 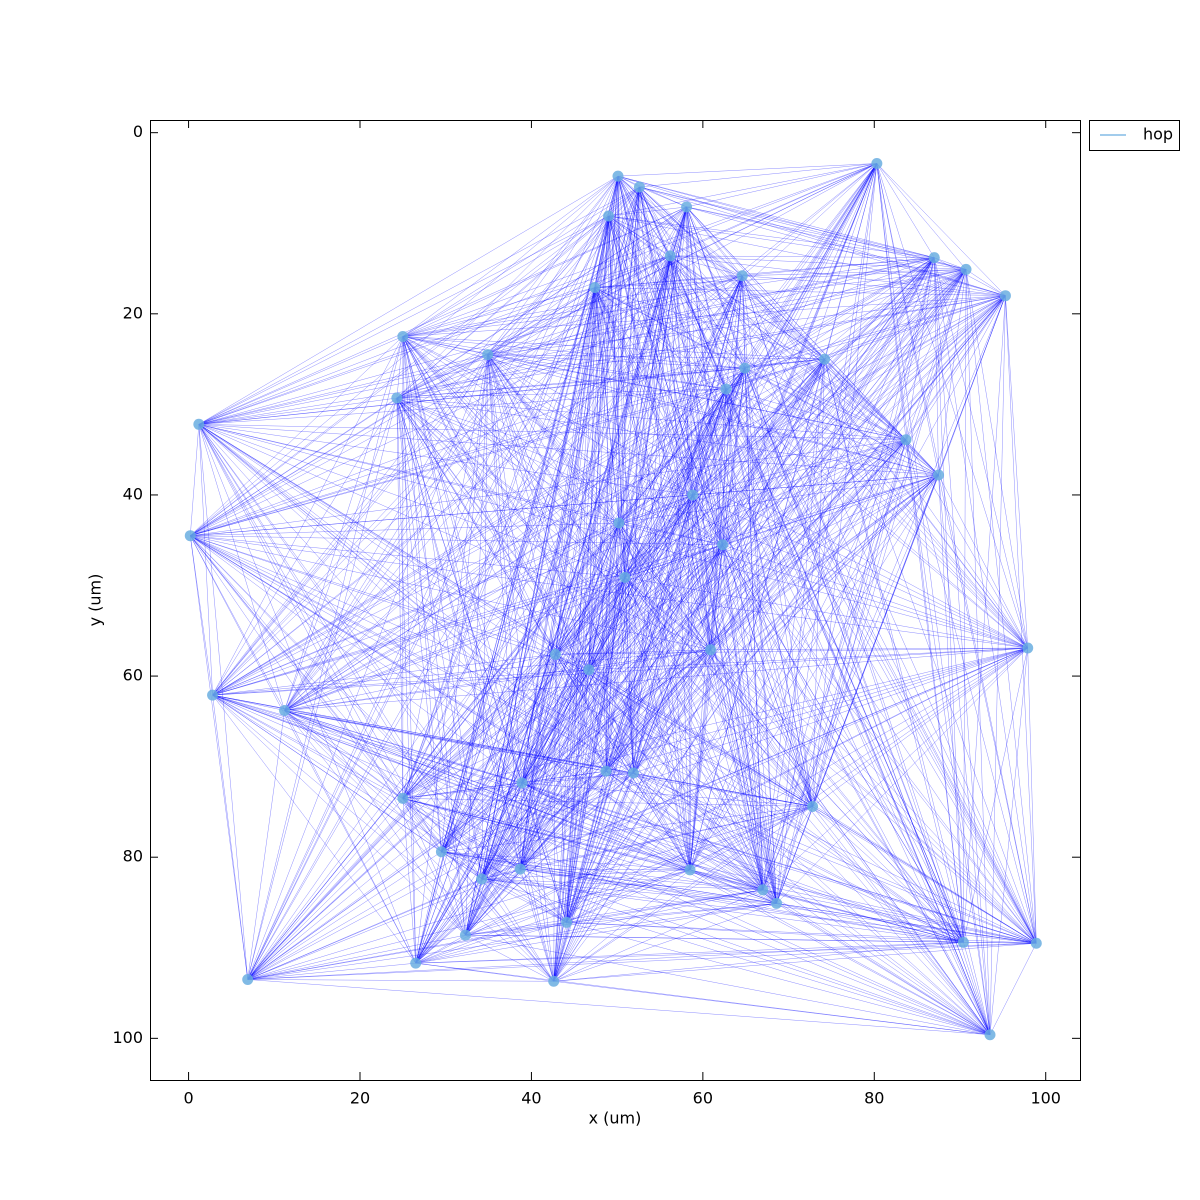 I want to click on y-tick-label: 80, so click(x=133, y=856).